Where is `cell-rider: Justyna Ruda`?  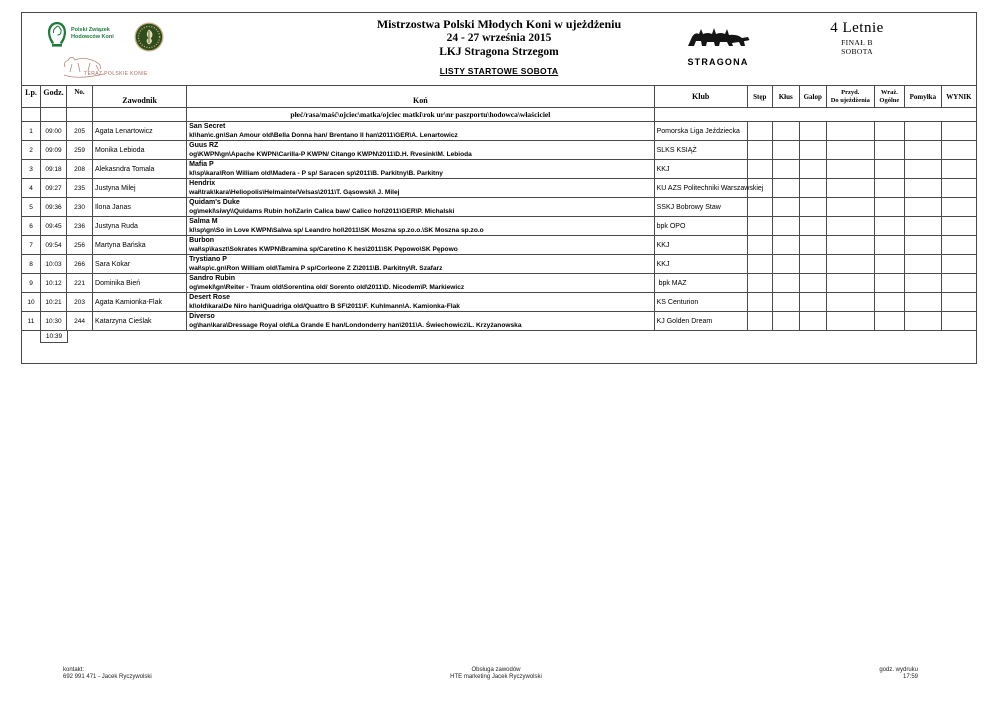 cell-rider: Justyna Ruda is located at coordinates (140, 226).